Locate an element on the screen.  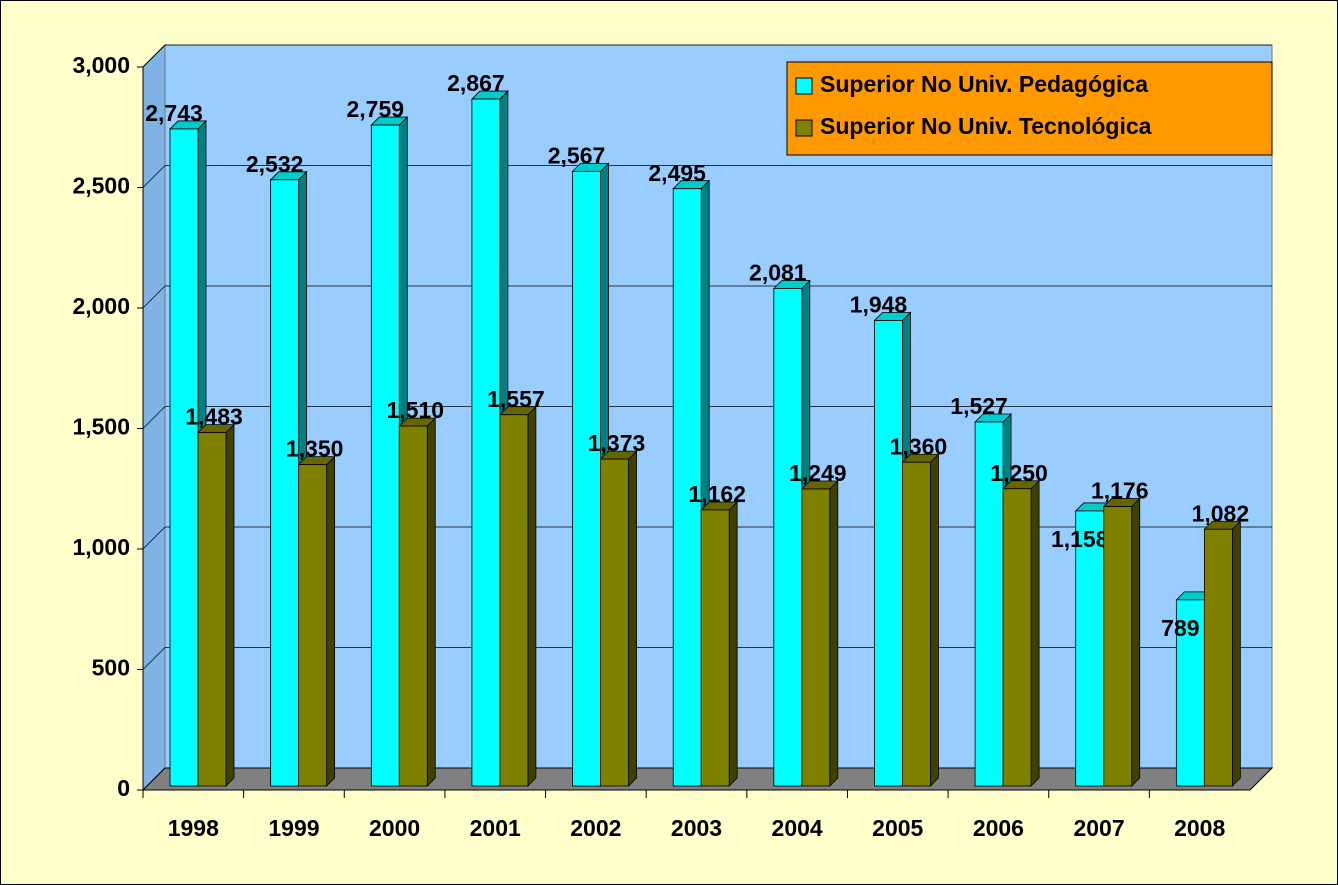
data-label: 1,483 is located at coordinates (214, 417).